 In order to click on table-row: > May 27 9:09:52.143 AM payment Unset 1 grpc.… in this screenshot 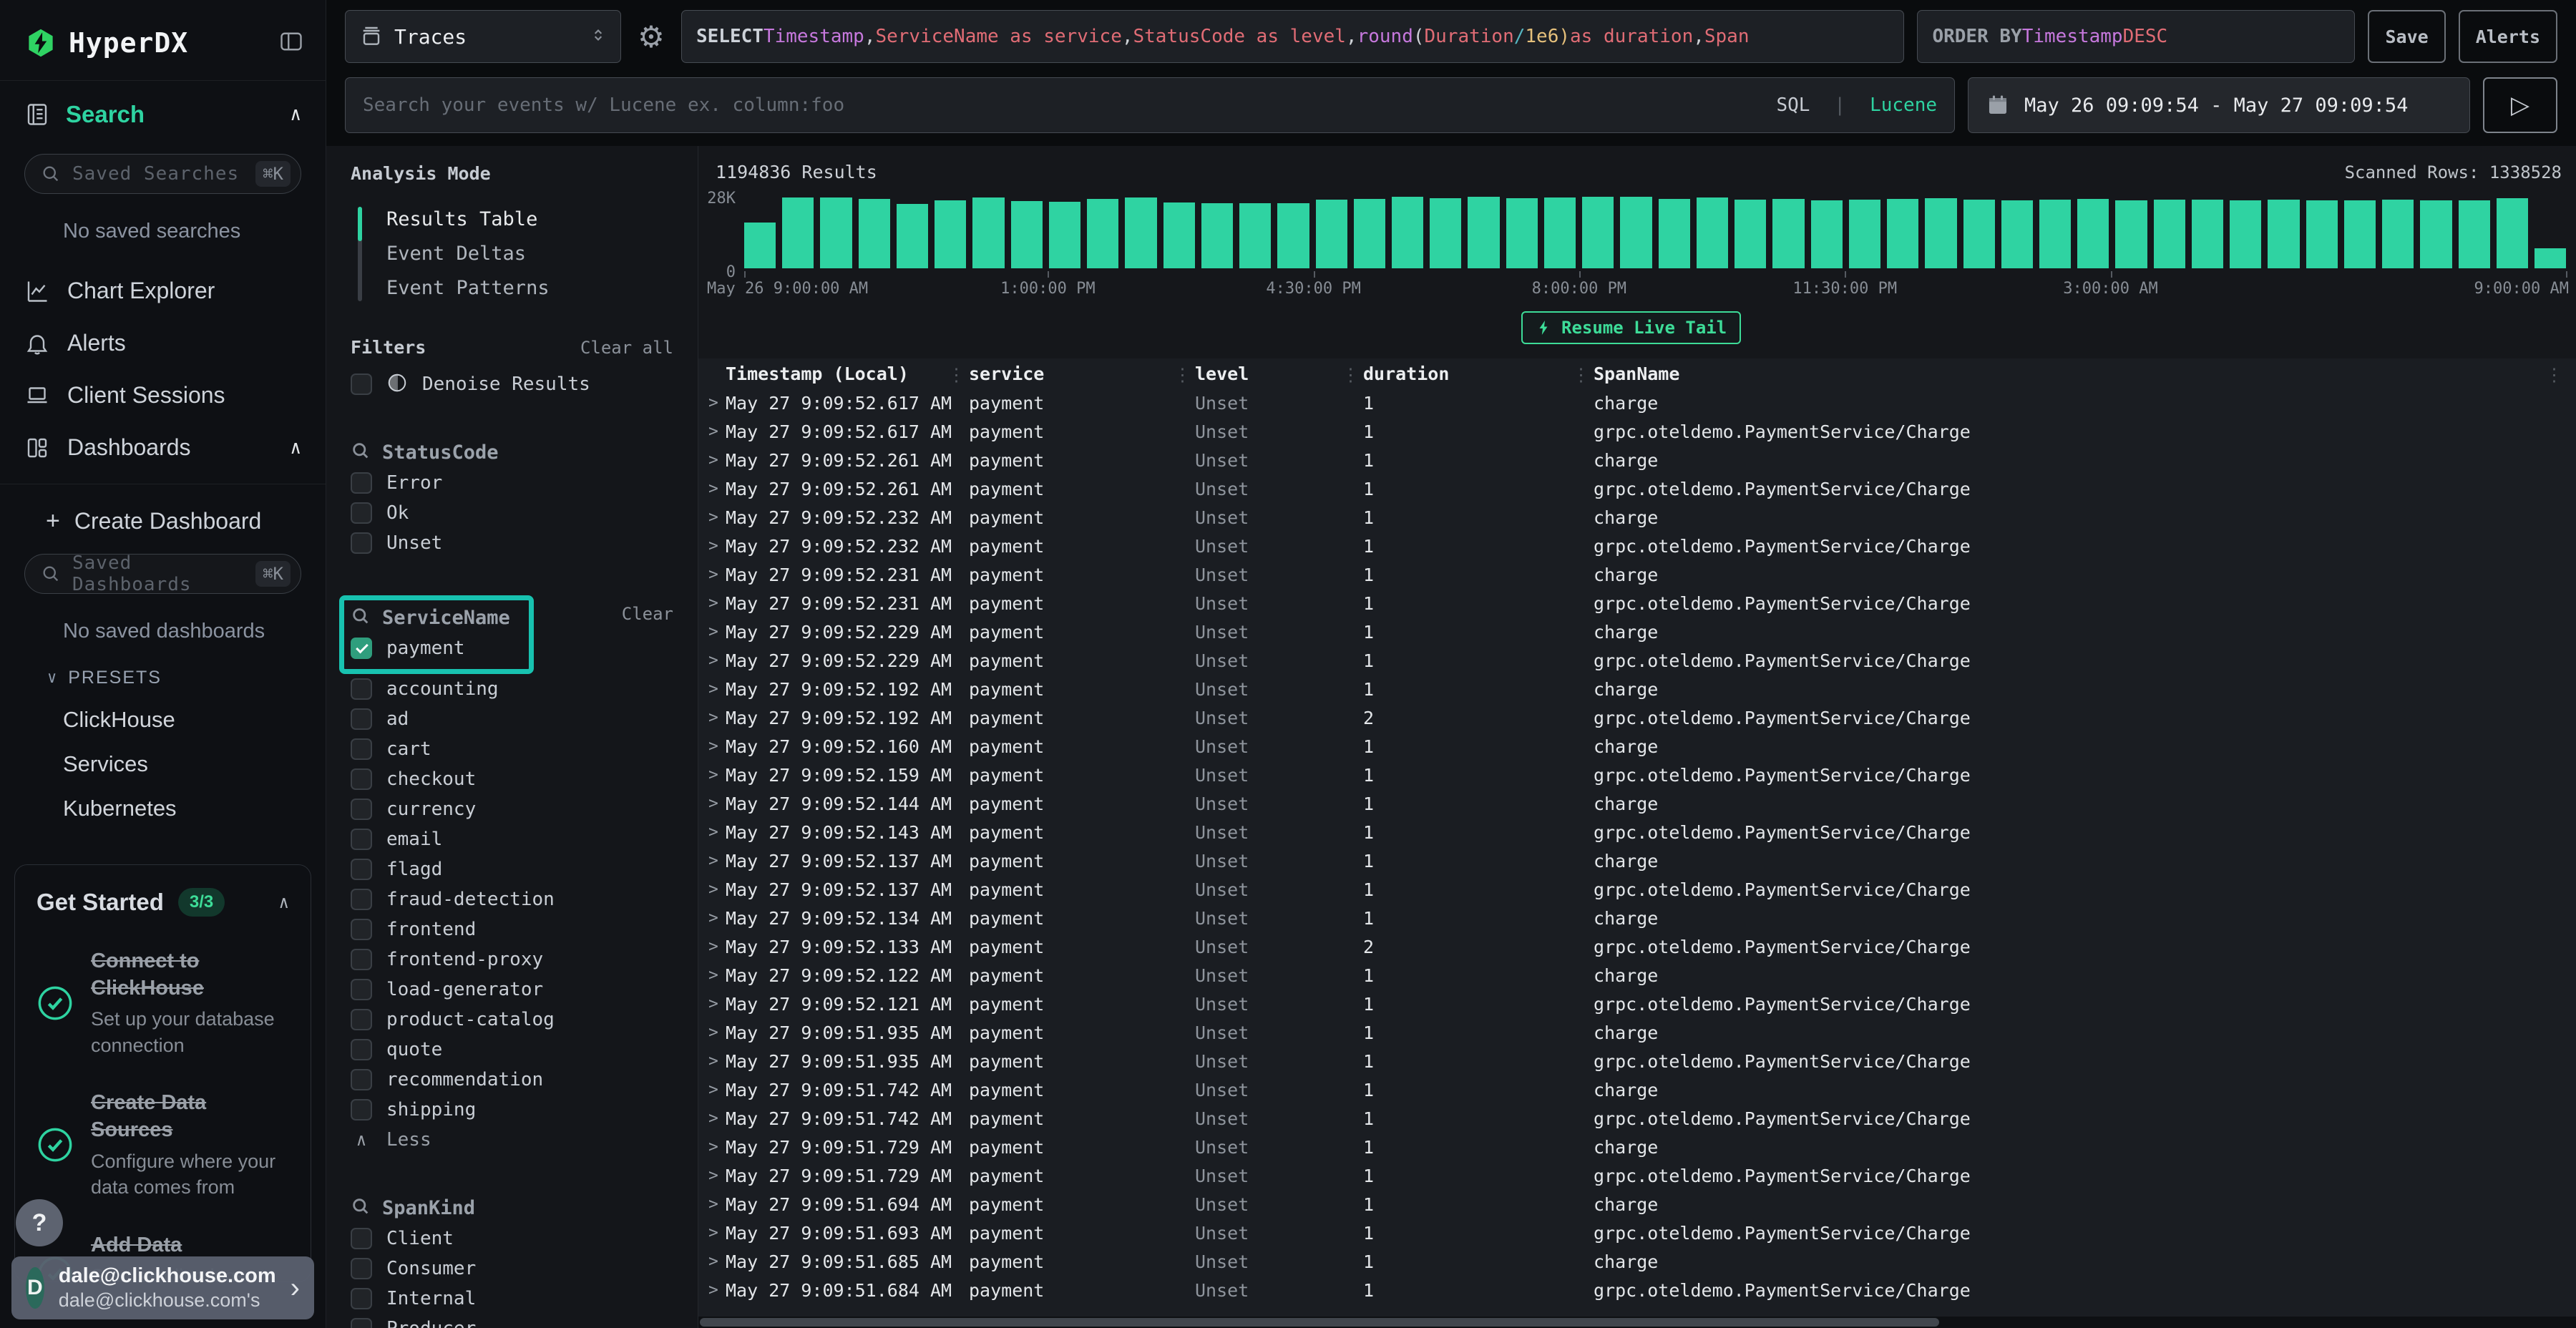, I will do `click(1637, 832)`.